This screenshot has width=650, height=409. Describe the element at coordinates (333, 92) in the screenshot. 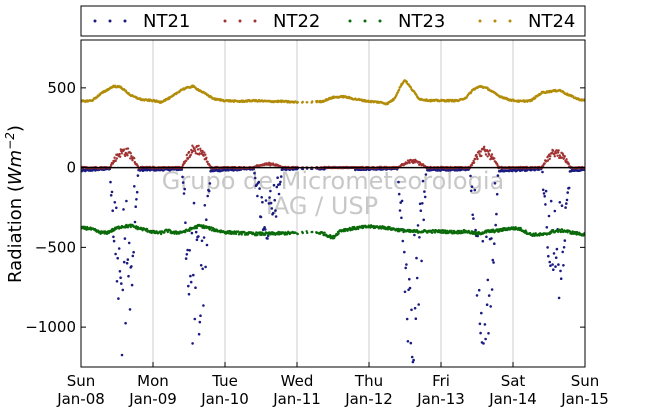

I see `series-nt24` at that location.